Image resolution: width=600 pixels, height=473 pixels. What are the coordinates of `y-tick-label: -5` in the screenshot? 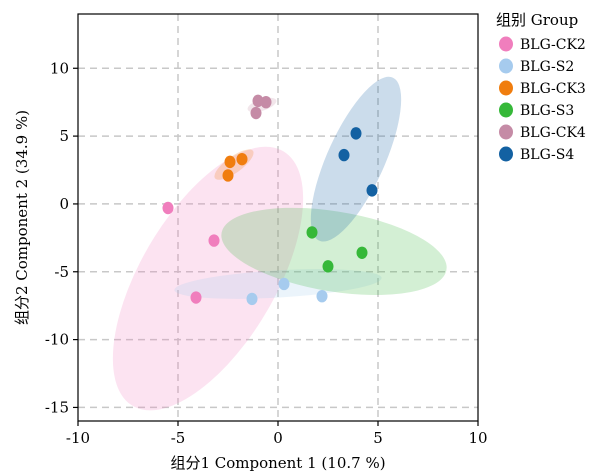 It's located at (61, 272).